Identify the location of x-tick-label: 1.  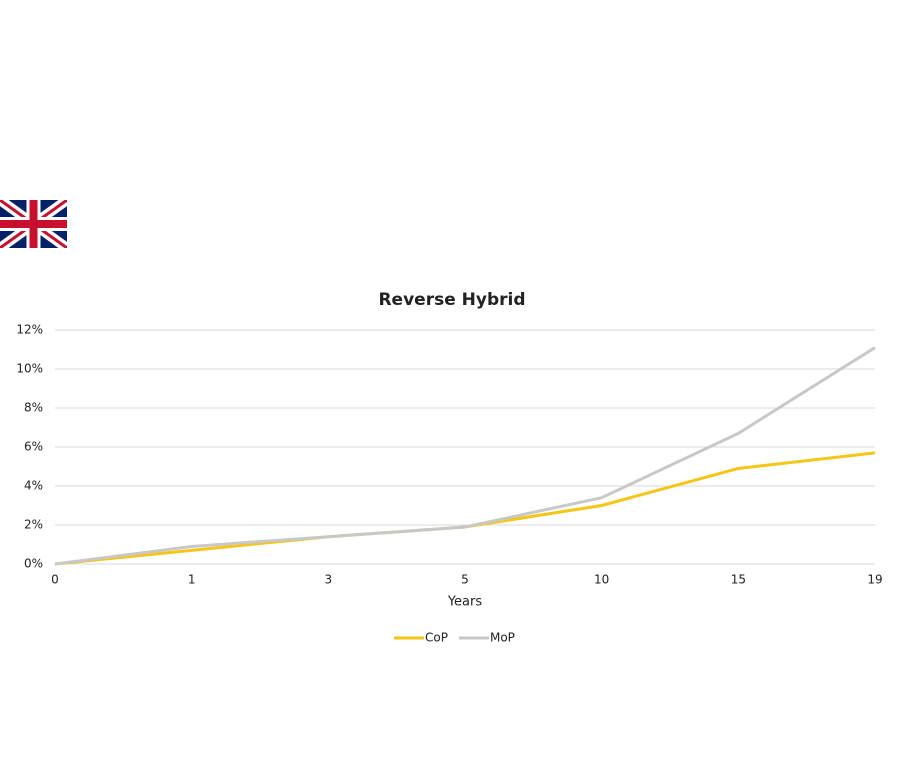
(192, 580).